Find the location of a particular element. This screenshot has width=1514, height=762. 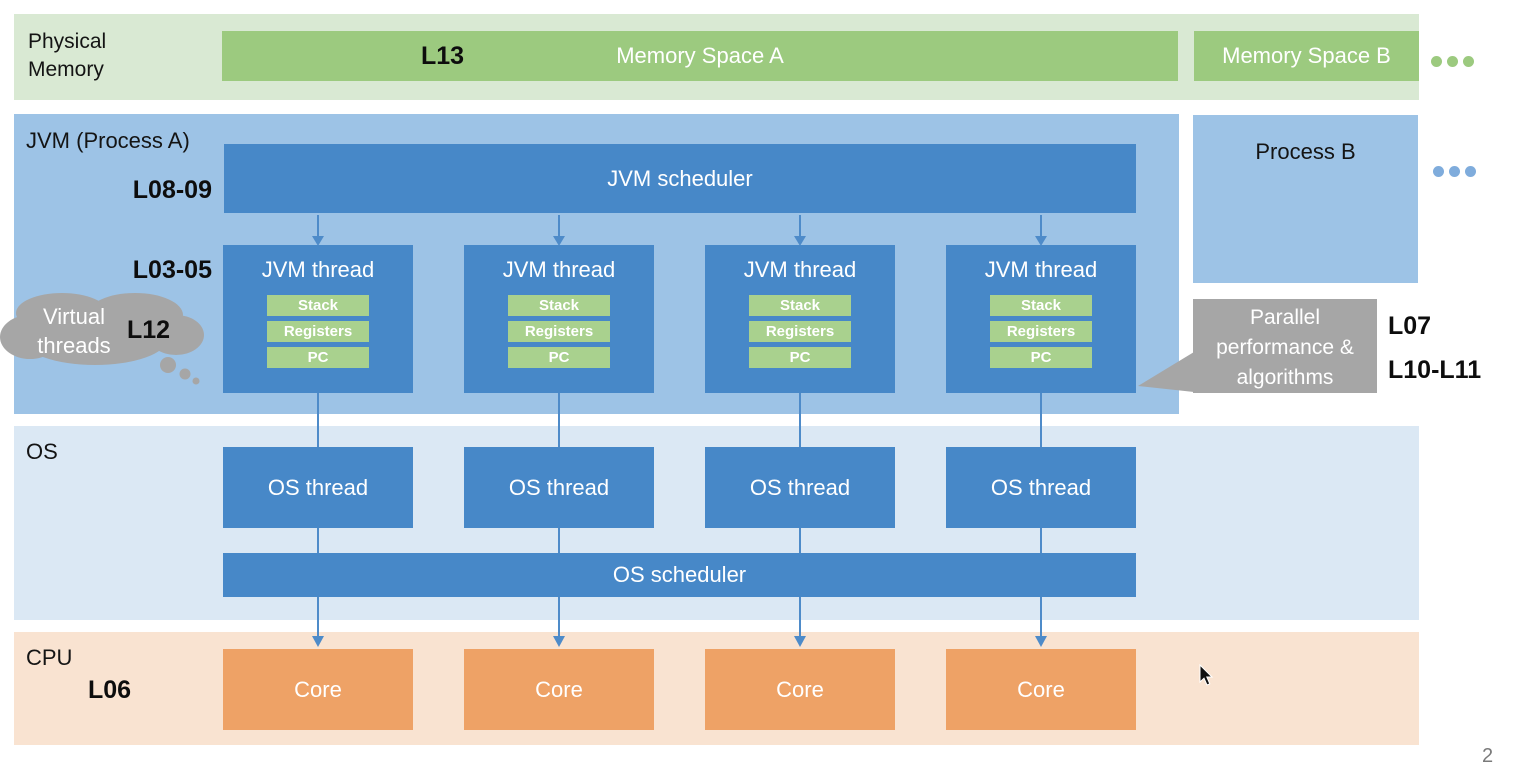

lesson-l10-l11: L10-L11 is located at coordinates (1435, 370).